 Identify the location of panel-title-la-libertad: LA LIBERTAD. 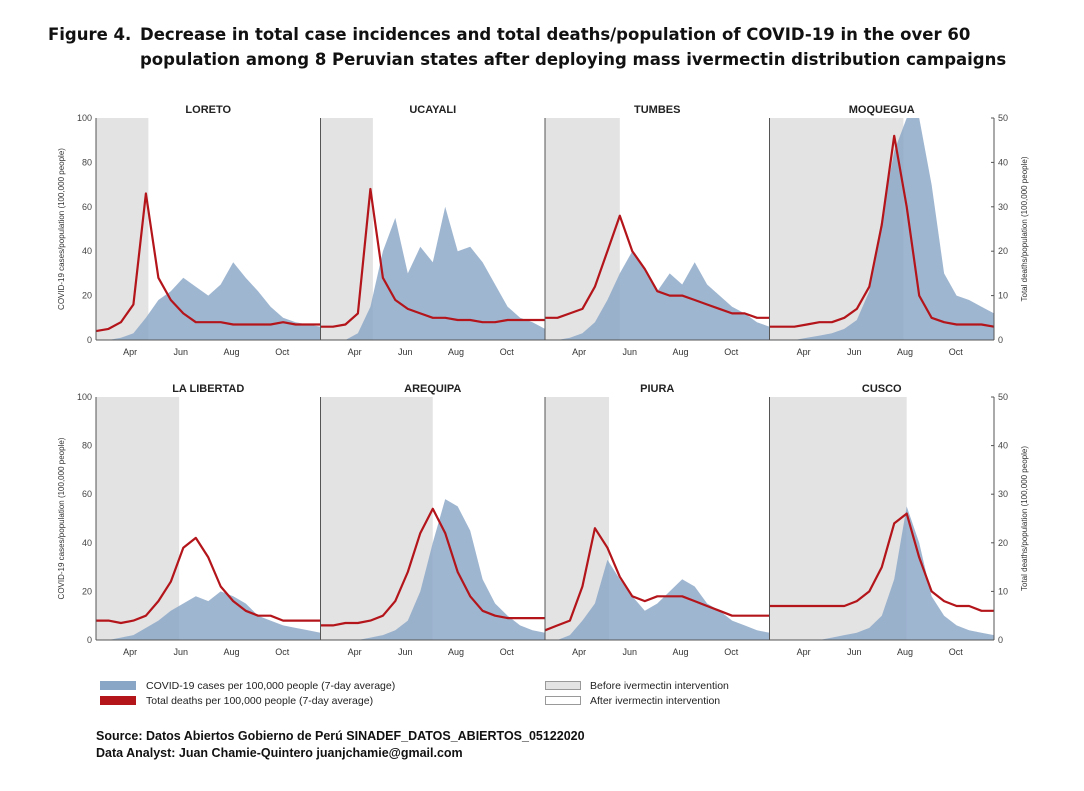
(208, 389).